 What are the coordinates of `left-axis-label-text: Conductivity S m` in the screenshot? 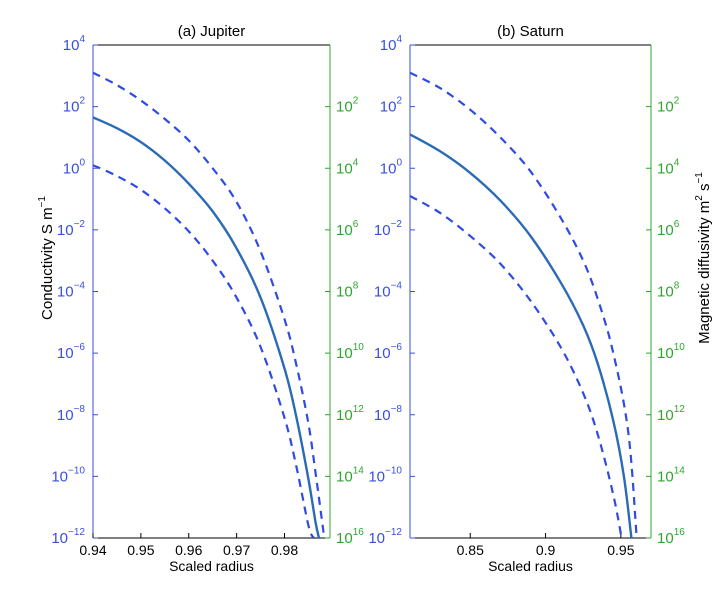 It's located at (47, 263).